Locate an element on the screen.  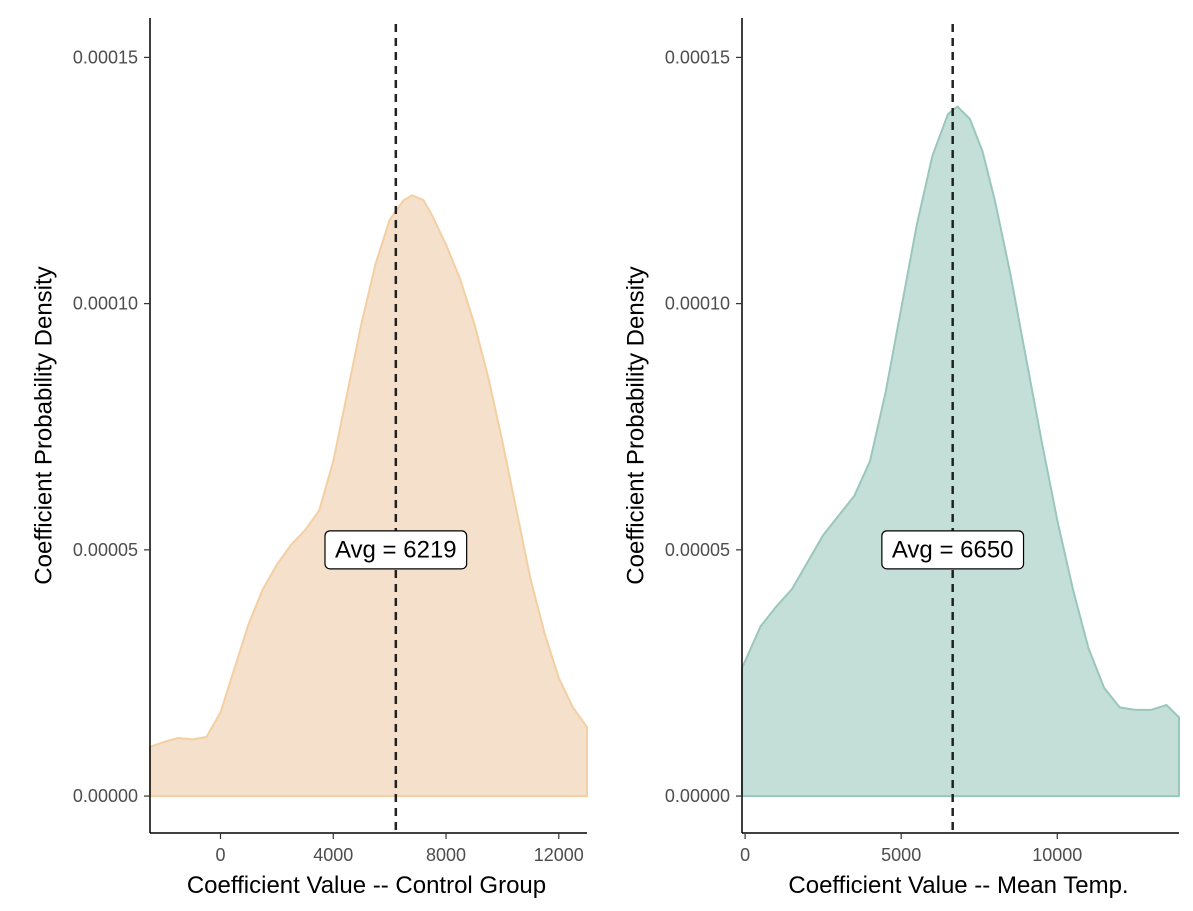
control-group-x-axis-title: Coefficient Value -- Control Group is located at coordinates (366, 885).